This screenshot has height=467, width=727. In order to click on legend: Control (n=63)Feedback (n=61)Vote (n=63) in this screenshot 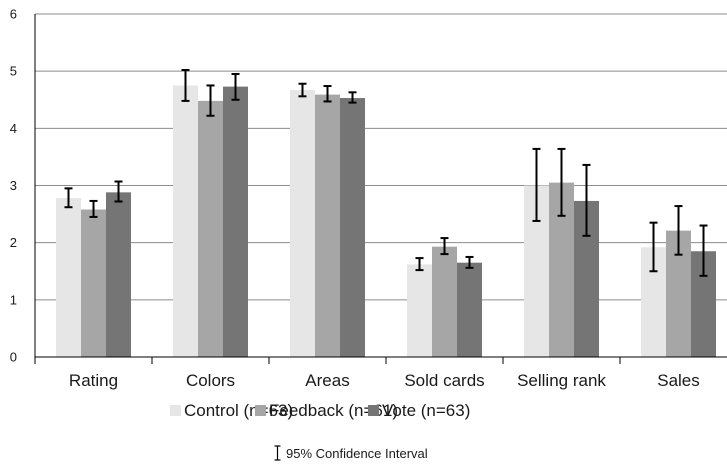, I will do `click(320, 410)`.